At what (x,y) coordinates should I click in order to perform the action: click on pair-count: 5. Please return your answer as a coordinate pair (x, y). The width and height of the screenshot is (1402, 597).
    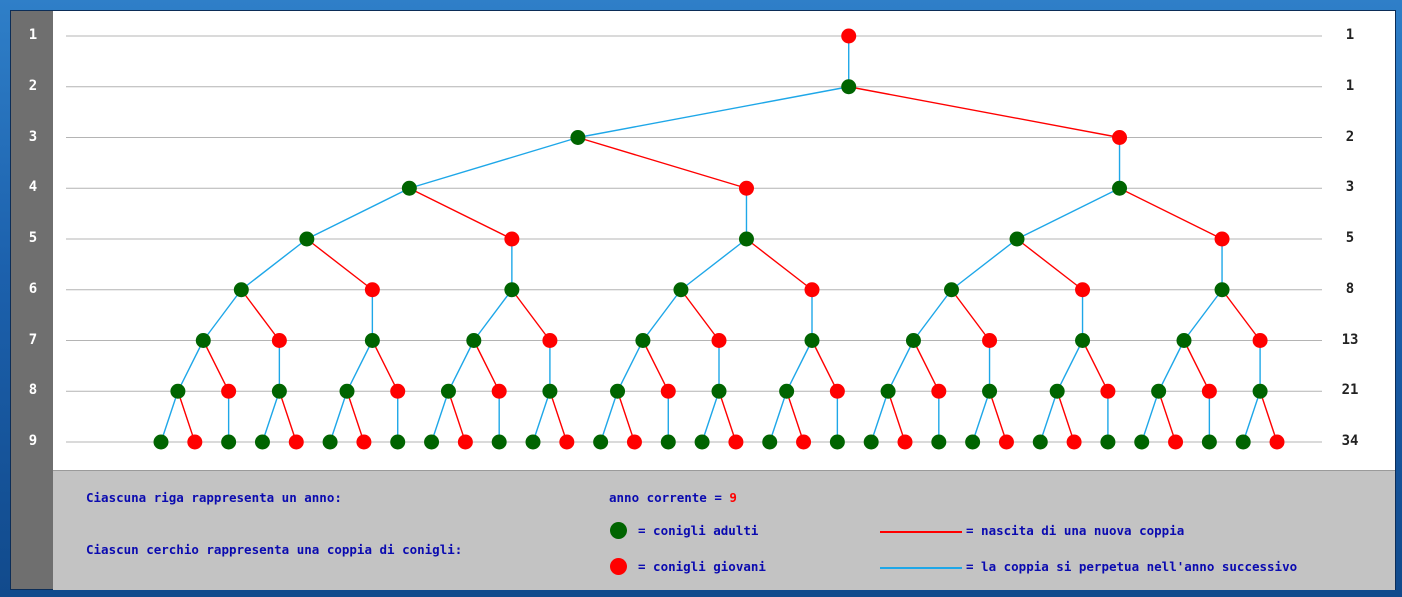
    Looking at the image, I should click on (1350, 238).